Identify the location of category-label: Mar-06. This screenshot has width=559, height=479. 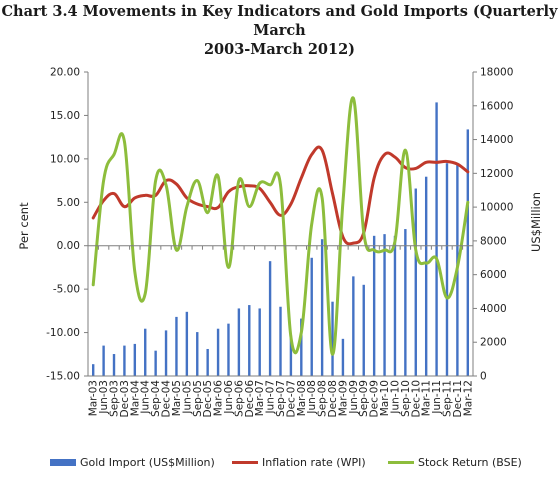
(219, 398).